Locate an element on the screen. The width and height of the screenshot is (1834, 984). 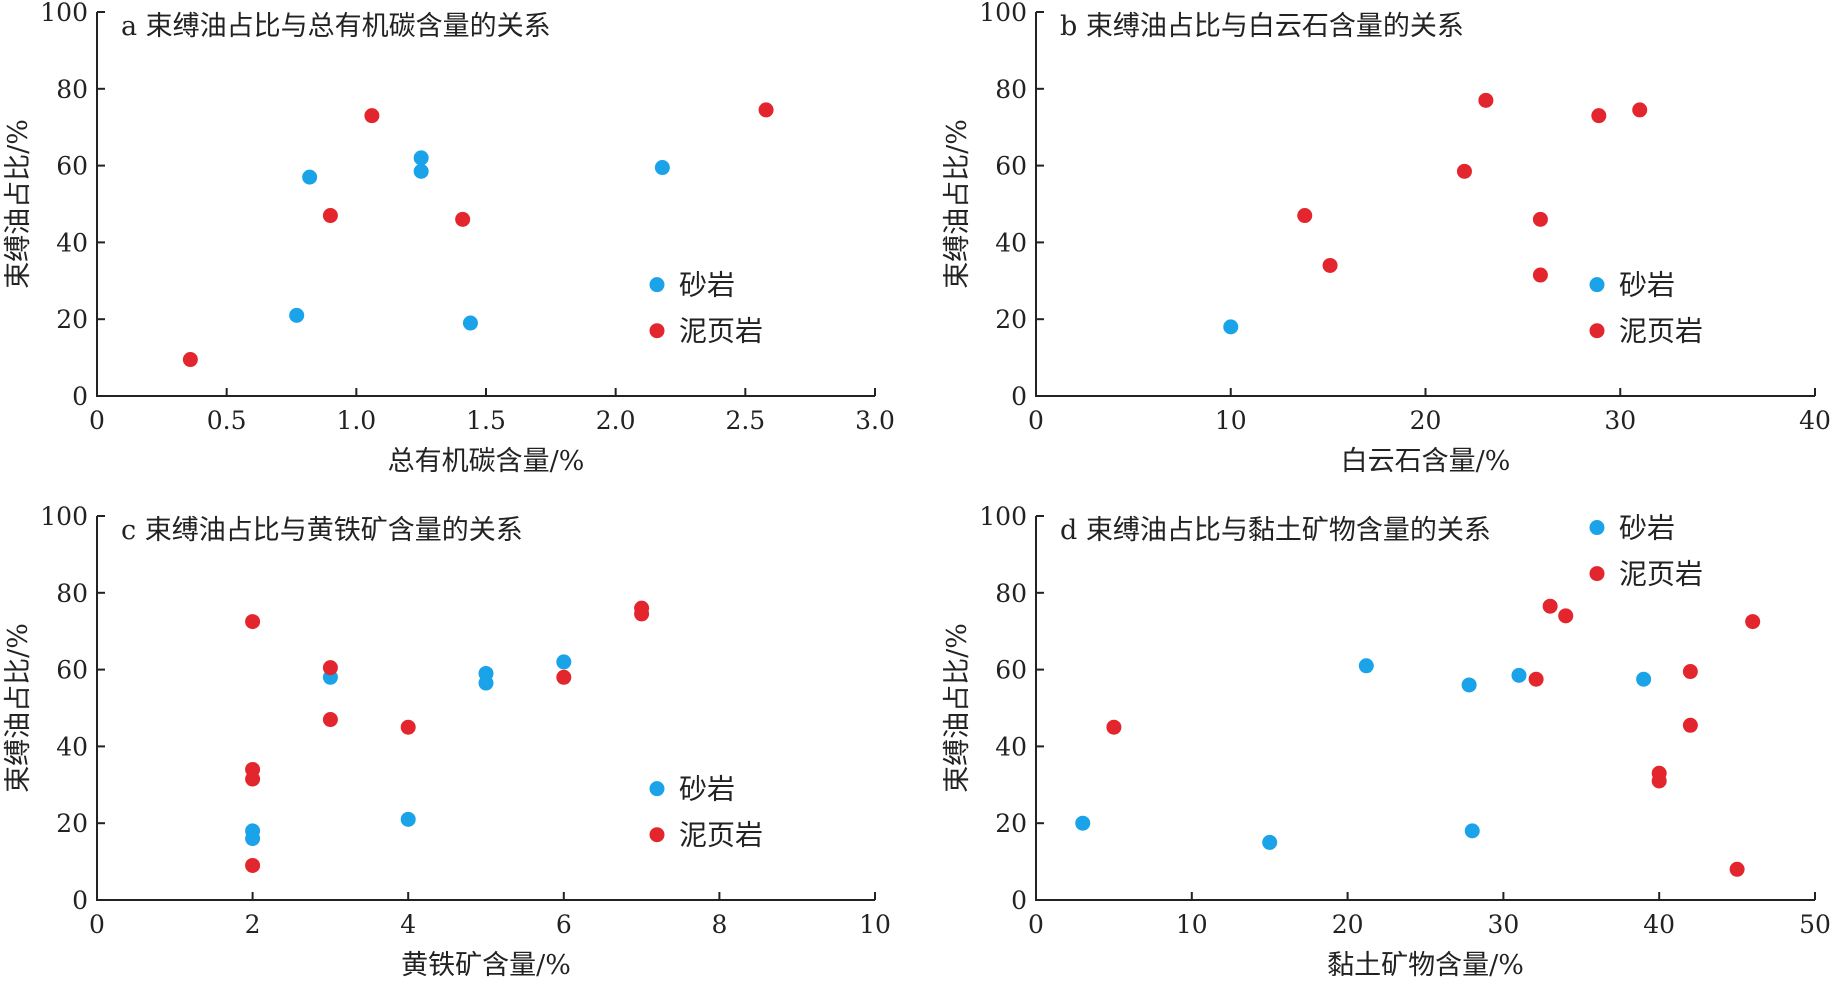
x-tick-label: 2.0 is located at coordinates (616, 420).